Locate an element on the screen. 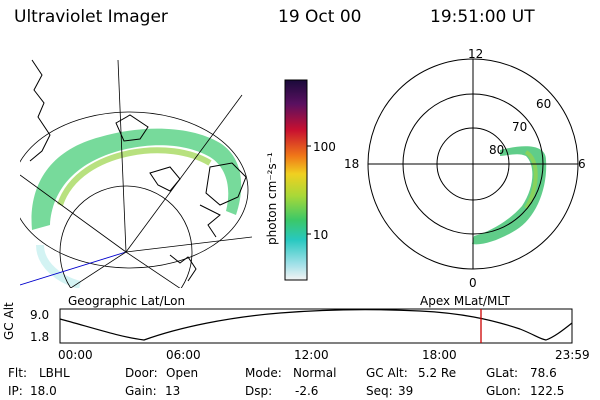 This screenshot has width=600, height=400. status-val-seq: 39 is located at coordinates (406, 391).